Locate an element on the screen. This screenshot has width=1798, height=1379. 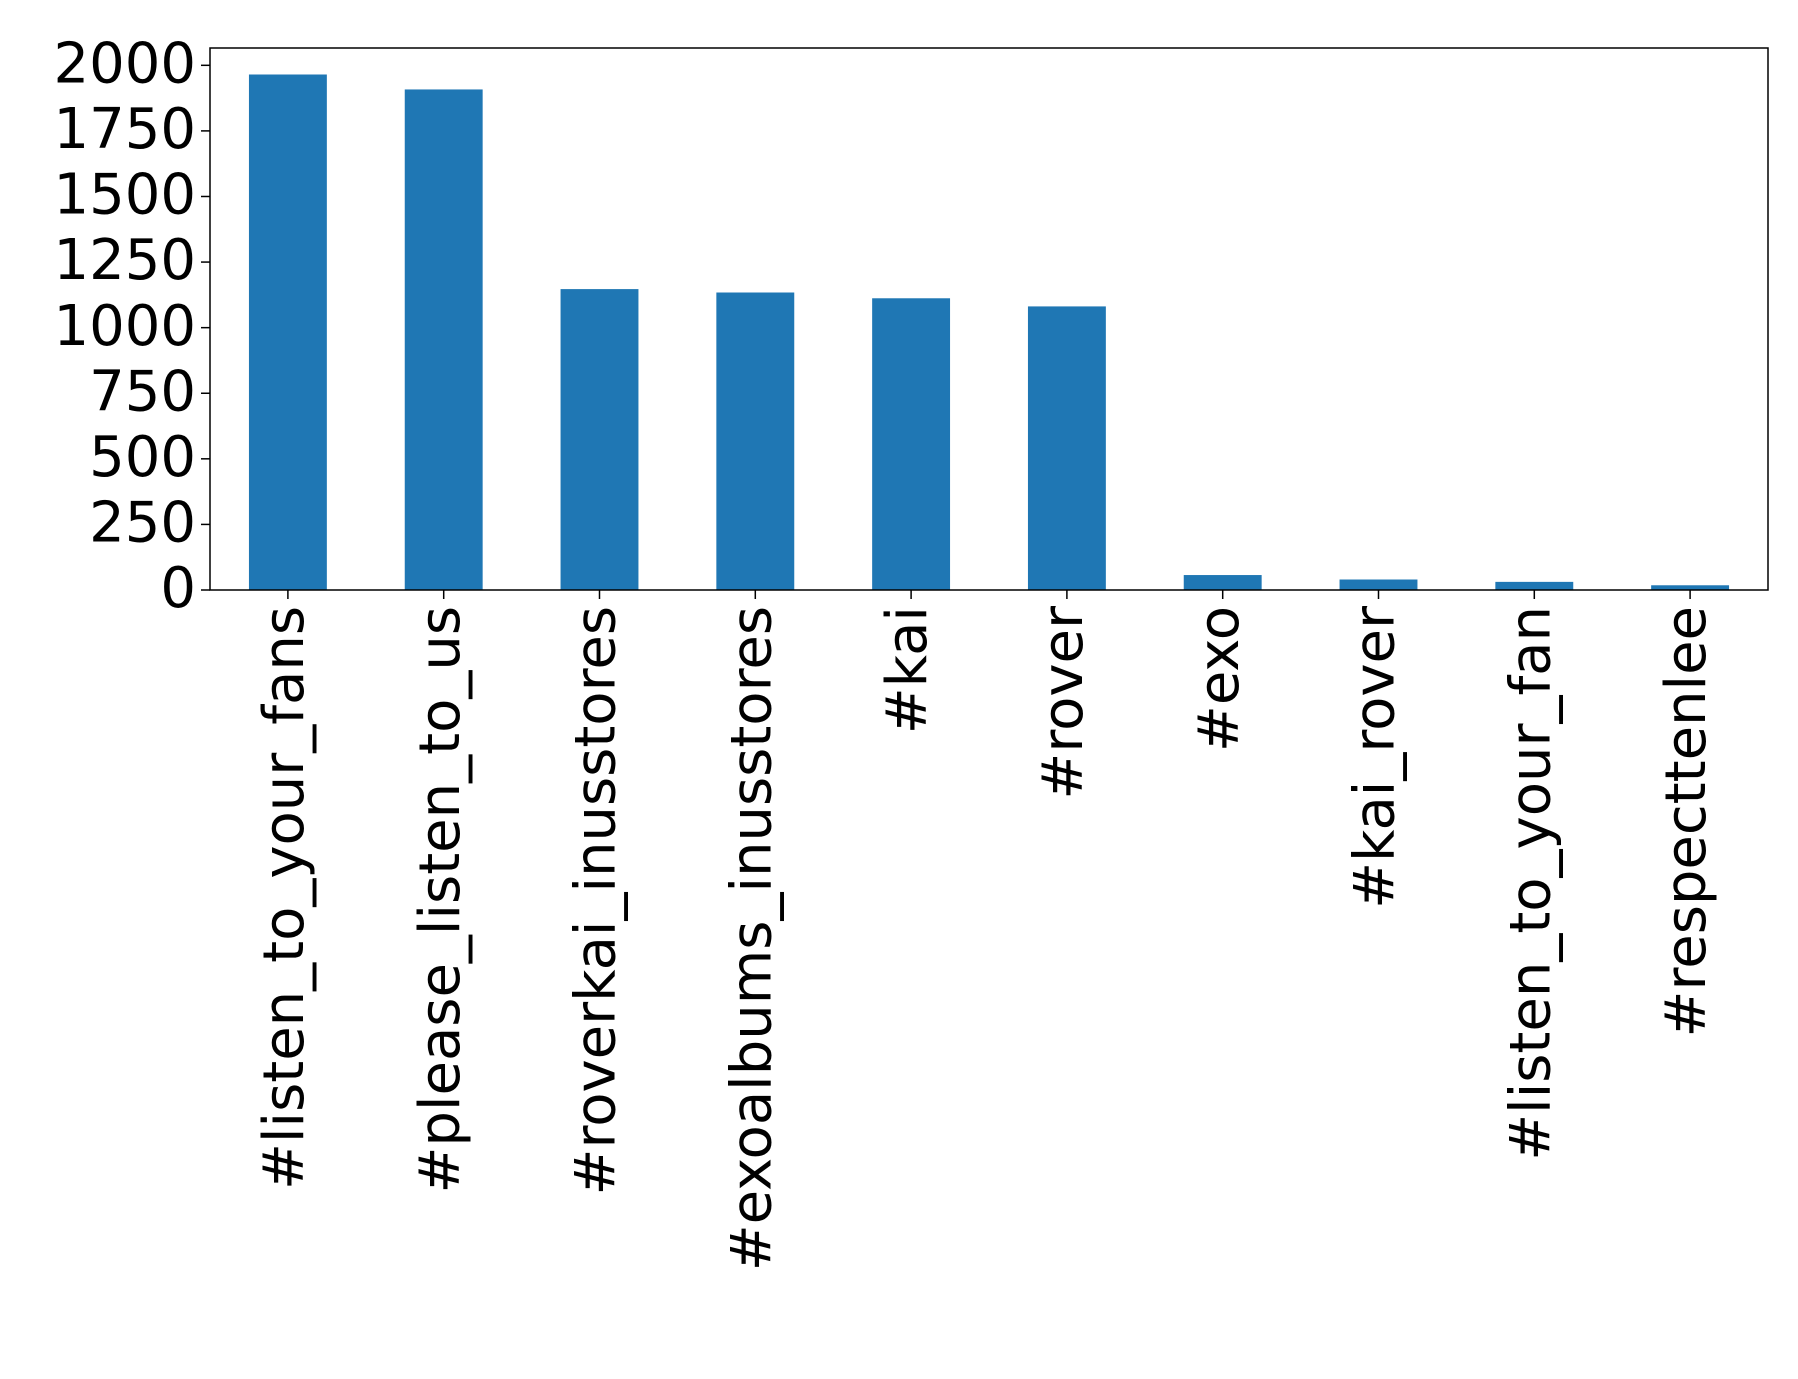
x-tick-label: #respecttenlee is located at coordinates (1686, 821).